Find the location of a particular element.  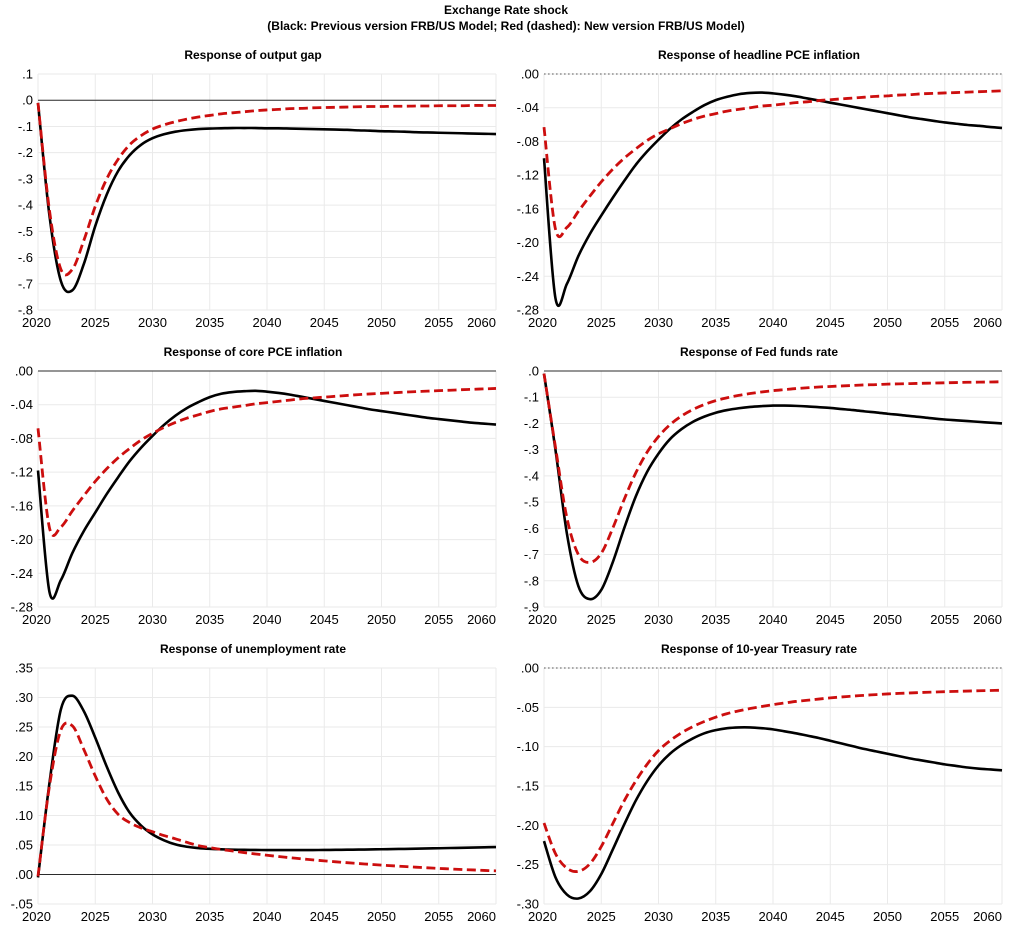

y-tick-label: -.3 is located at coordinates (25, 178).